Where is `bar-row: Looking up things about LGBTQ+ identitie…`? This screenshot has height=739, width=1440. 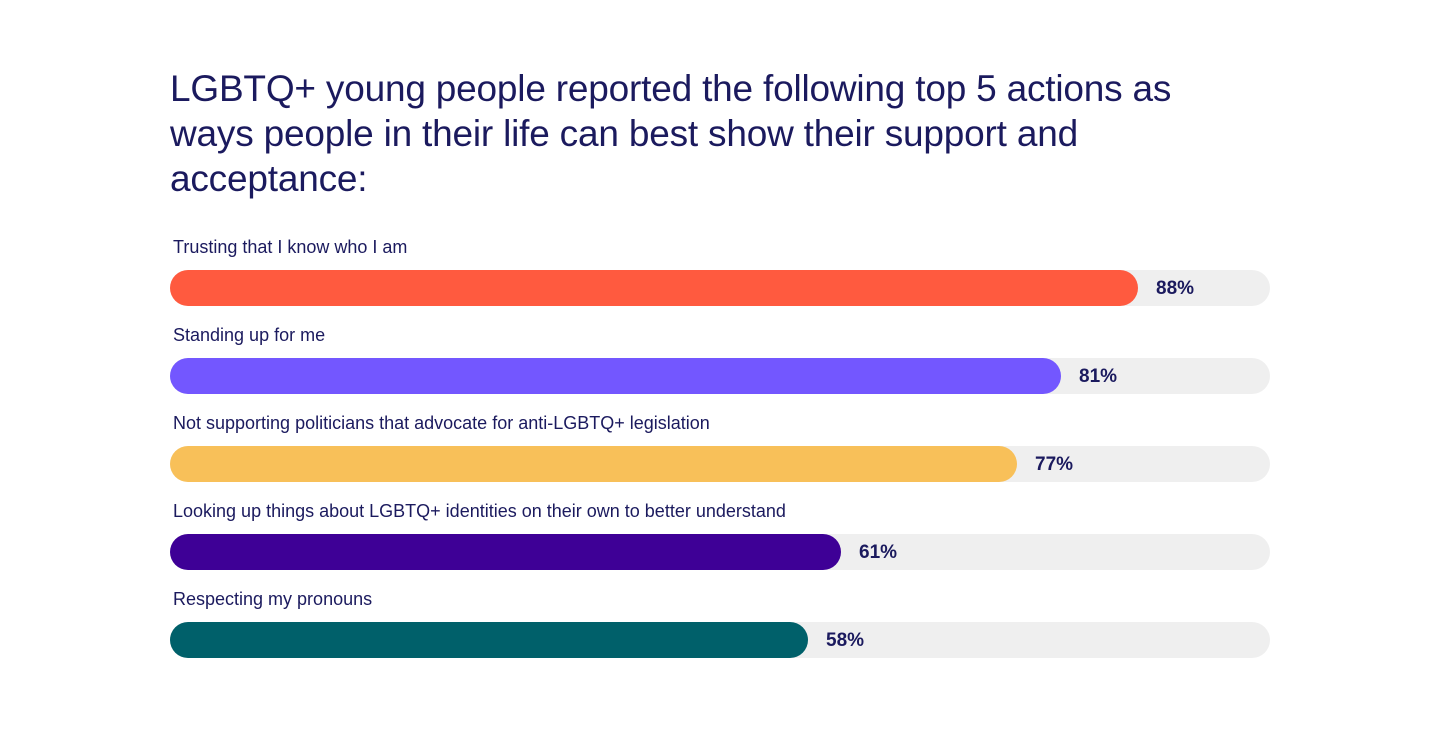 bar-row: Looking up things about LGBTQ+ identitie… is located at coordinates (720, 538).